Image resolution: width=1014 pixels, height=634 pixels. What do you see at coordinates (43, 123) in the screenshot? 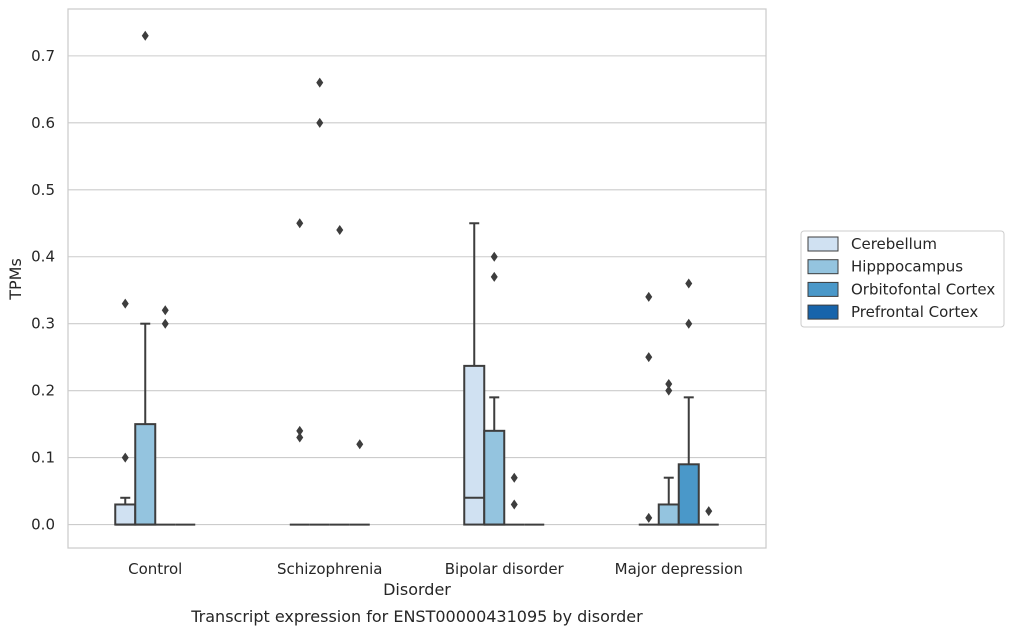
I see `y-tick-label: 0.6` at bounding box center [43, 123].